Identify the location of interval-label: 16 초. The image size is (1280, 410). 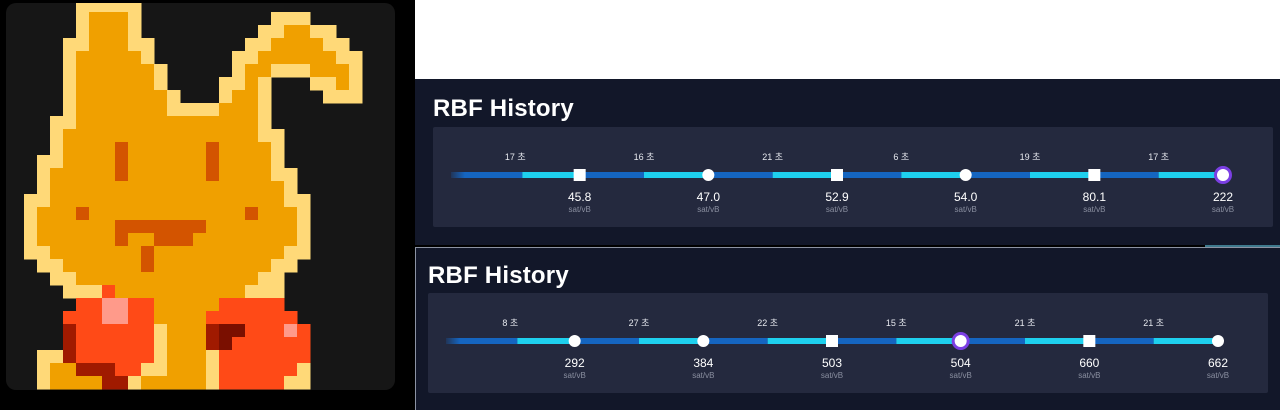
(644, 157).